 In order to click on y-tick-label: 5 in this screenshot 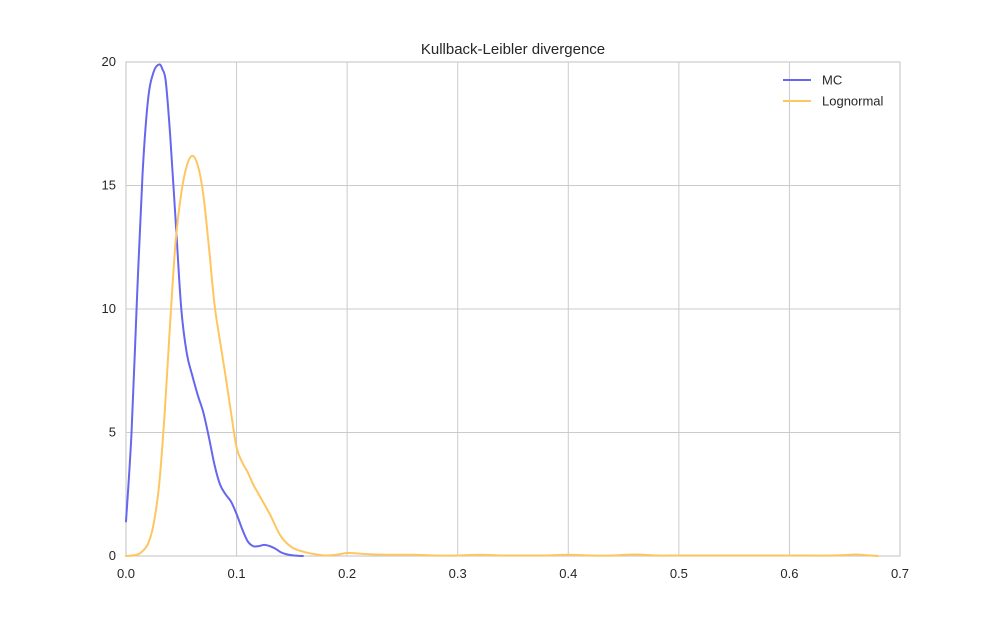, I will do `click(112, 432)`.